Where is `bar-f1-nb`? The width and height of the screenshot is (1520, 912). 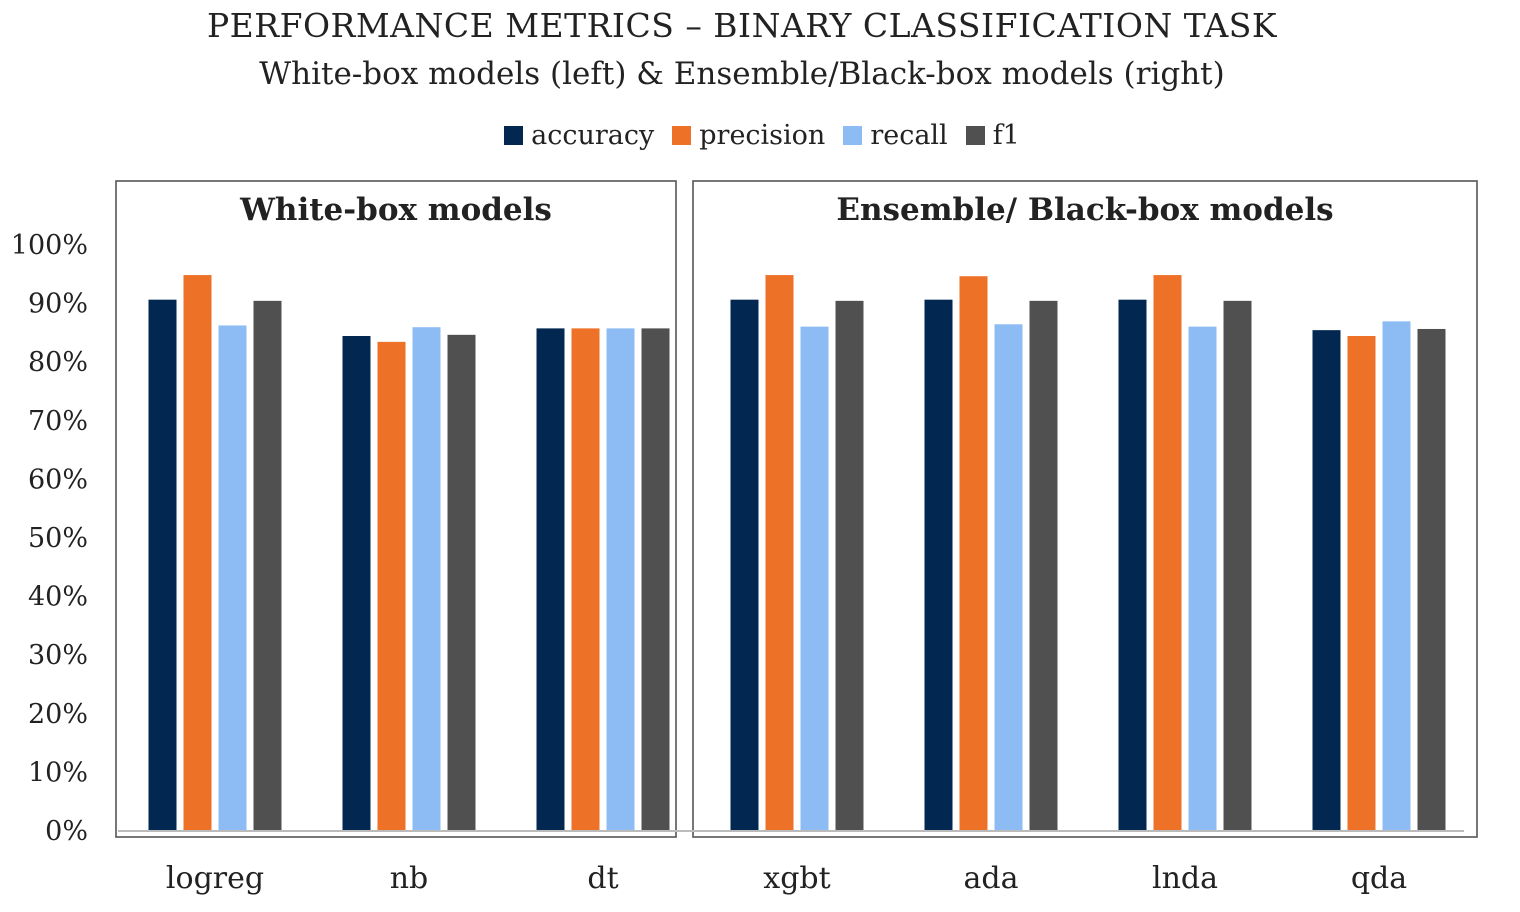
bar-f1-nb is located at coordinates (461, 582).